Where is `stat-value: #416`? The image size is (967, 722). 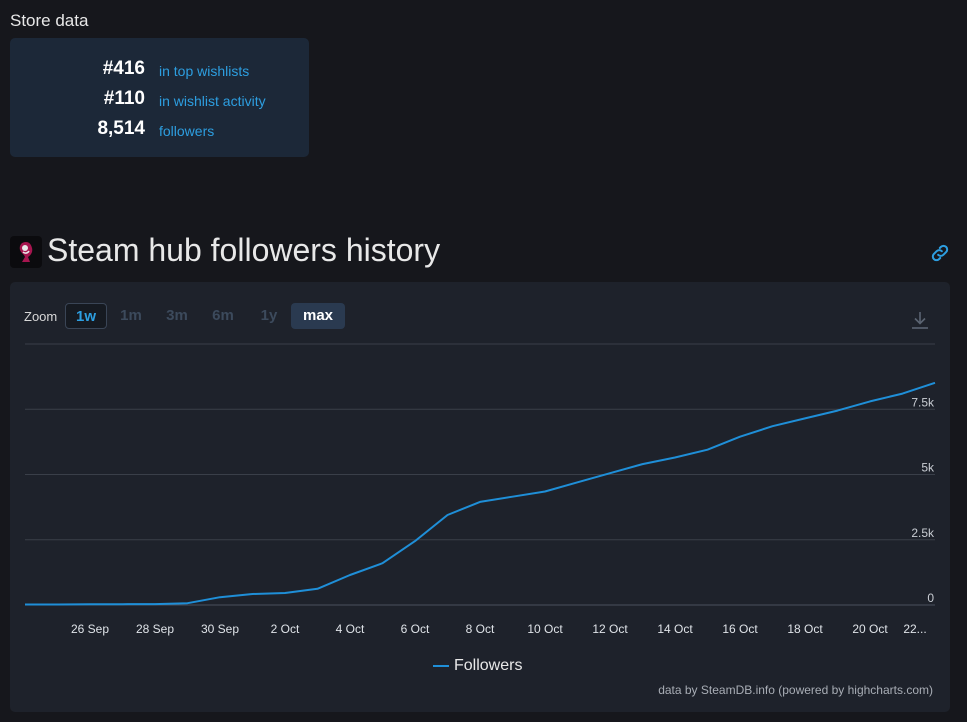
stat-value: #416 is located at coordinates (123, 68).